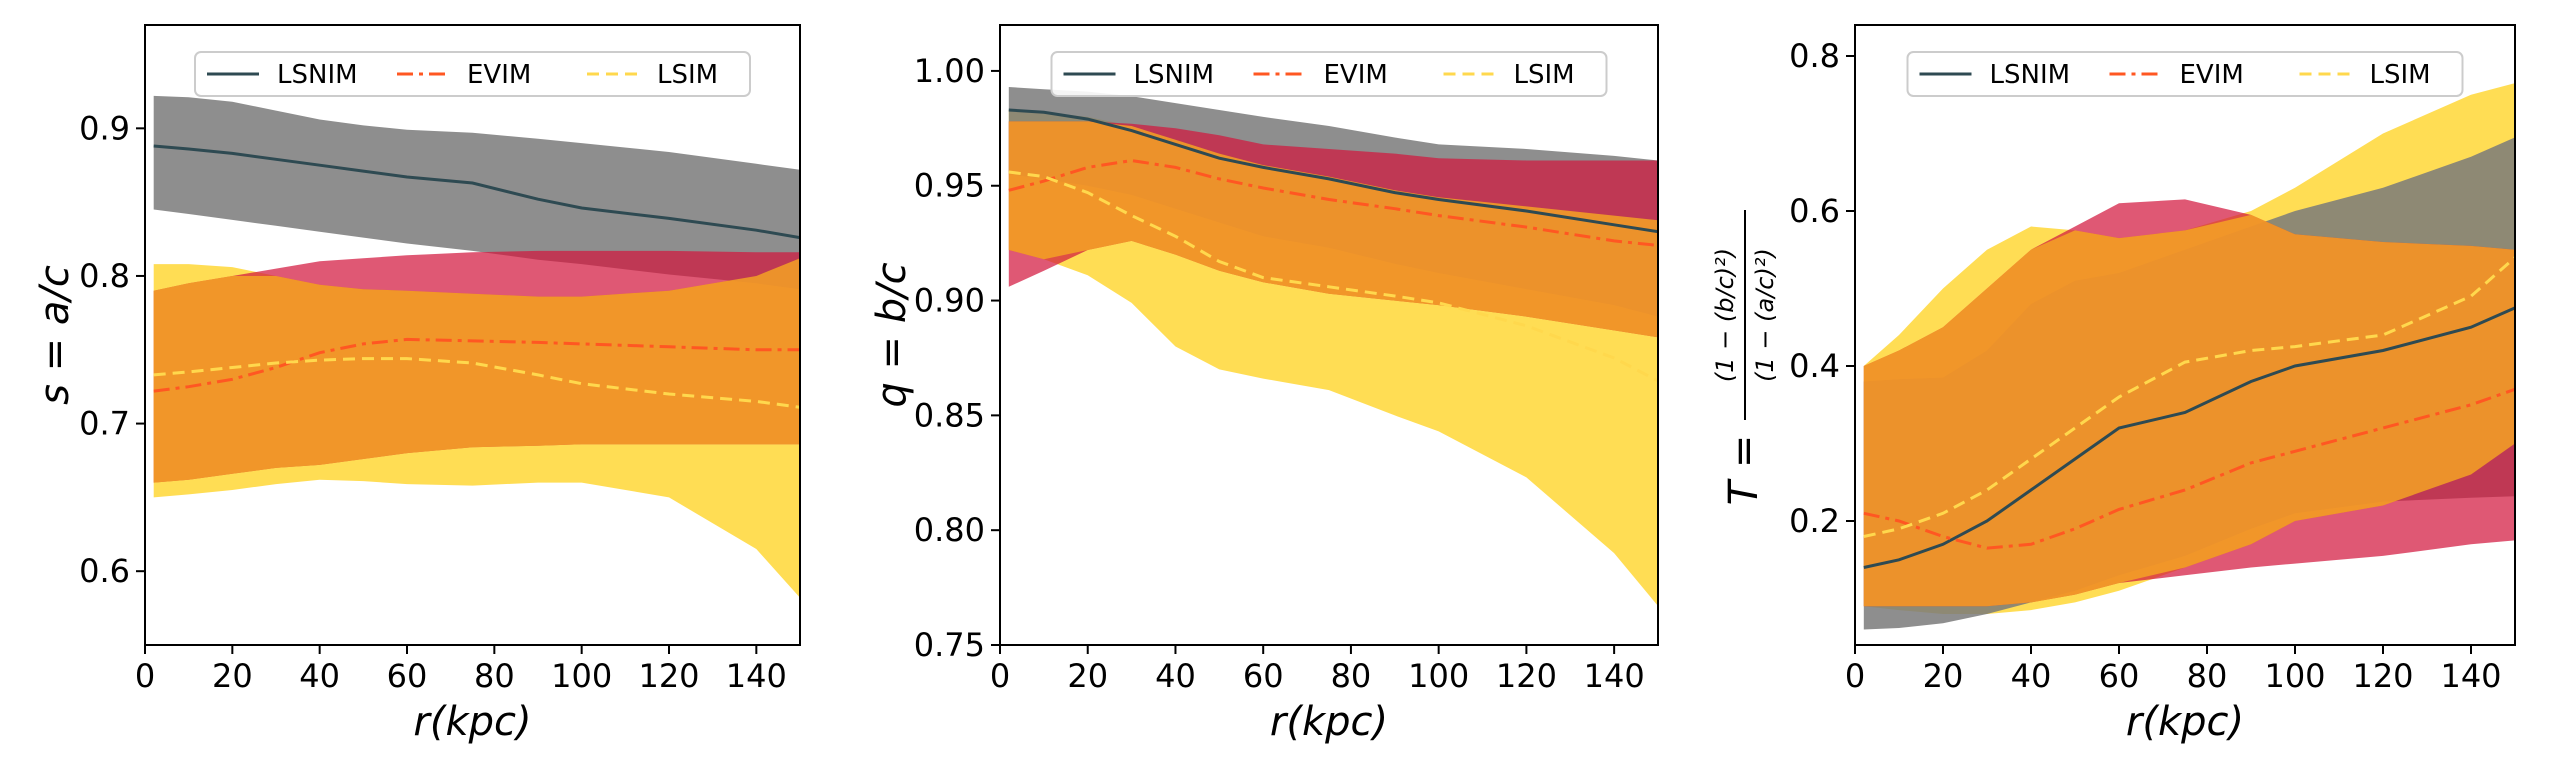  Describe the element at coordinates (949, 530) in the screenshot. I see `y-tick-label: 0.80` at that location.